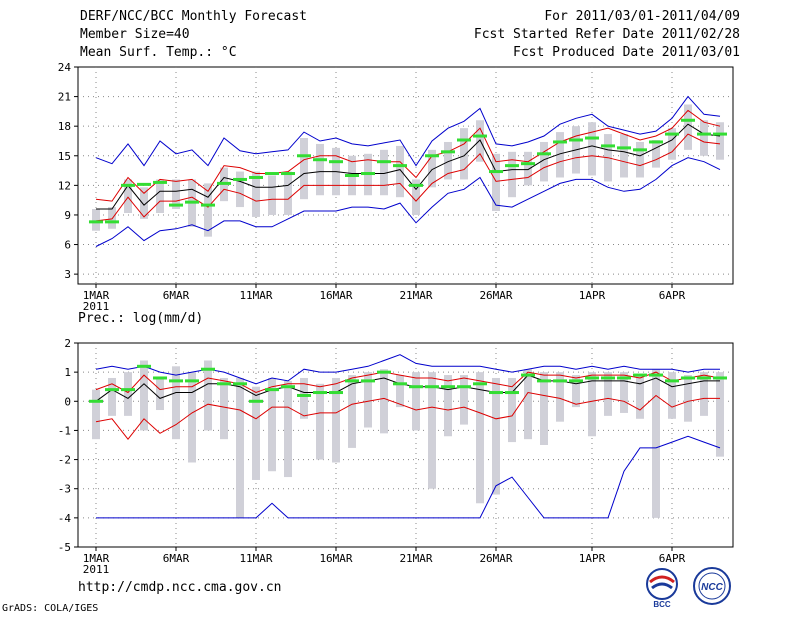 The height and width of the screenshot is (618, 800). I want to click on started-date: Fcst Started Refer Date 2011/02/28, so click(606, 34).